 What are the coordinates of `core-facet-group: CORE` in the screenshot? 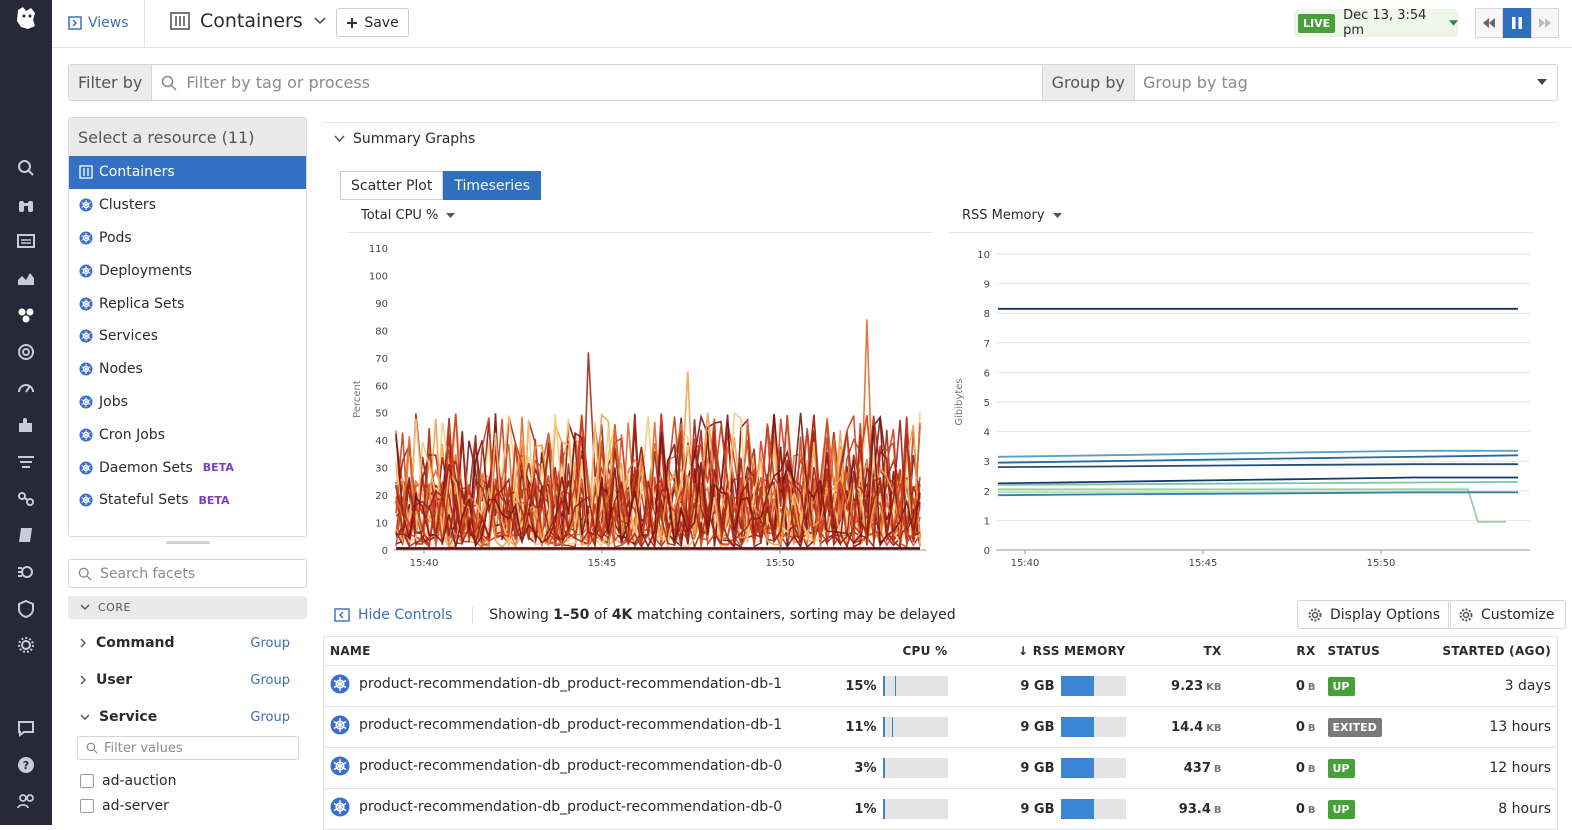 It's located at (187, 607).